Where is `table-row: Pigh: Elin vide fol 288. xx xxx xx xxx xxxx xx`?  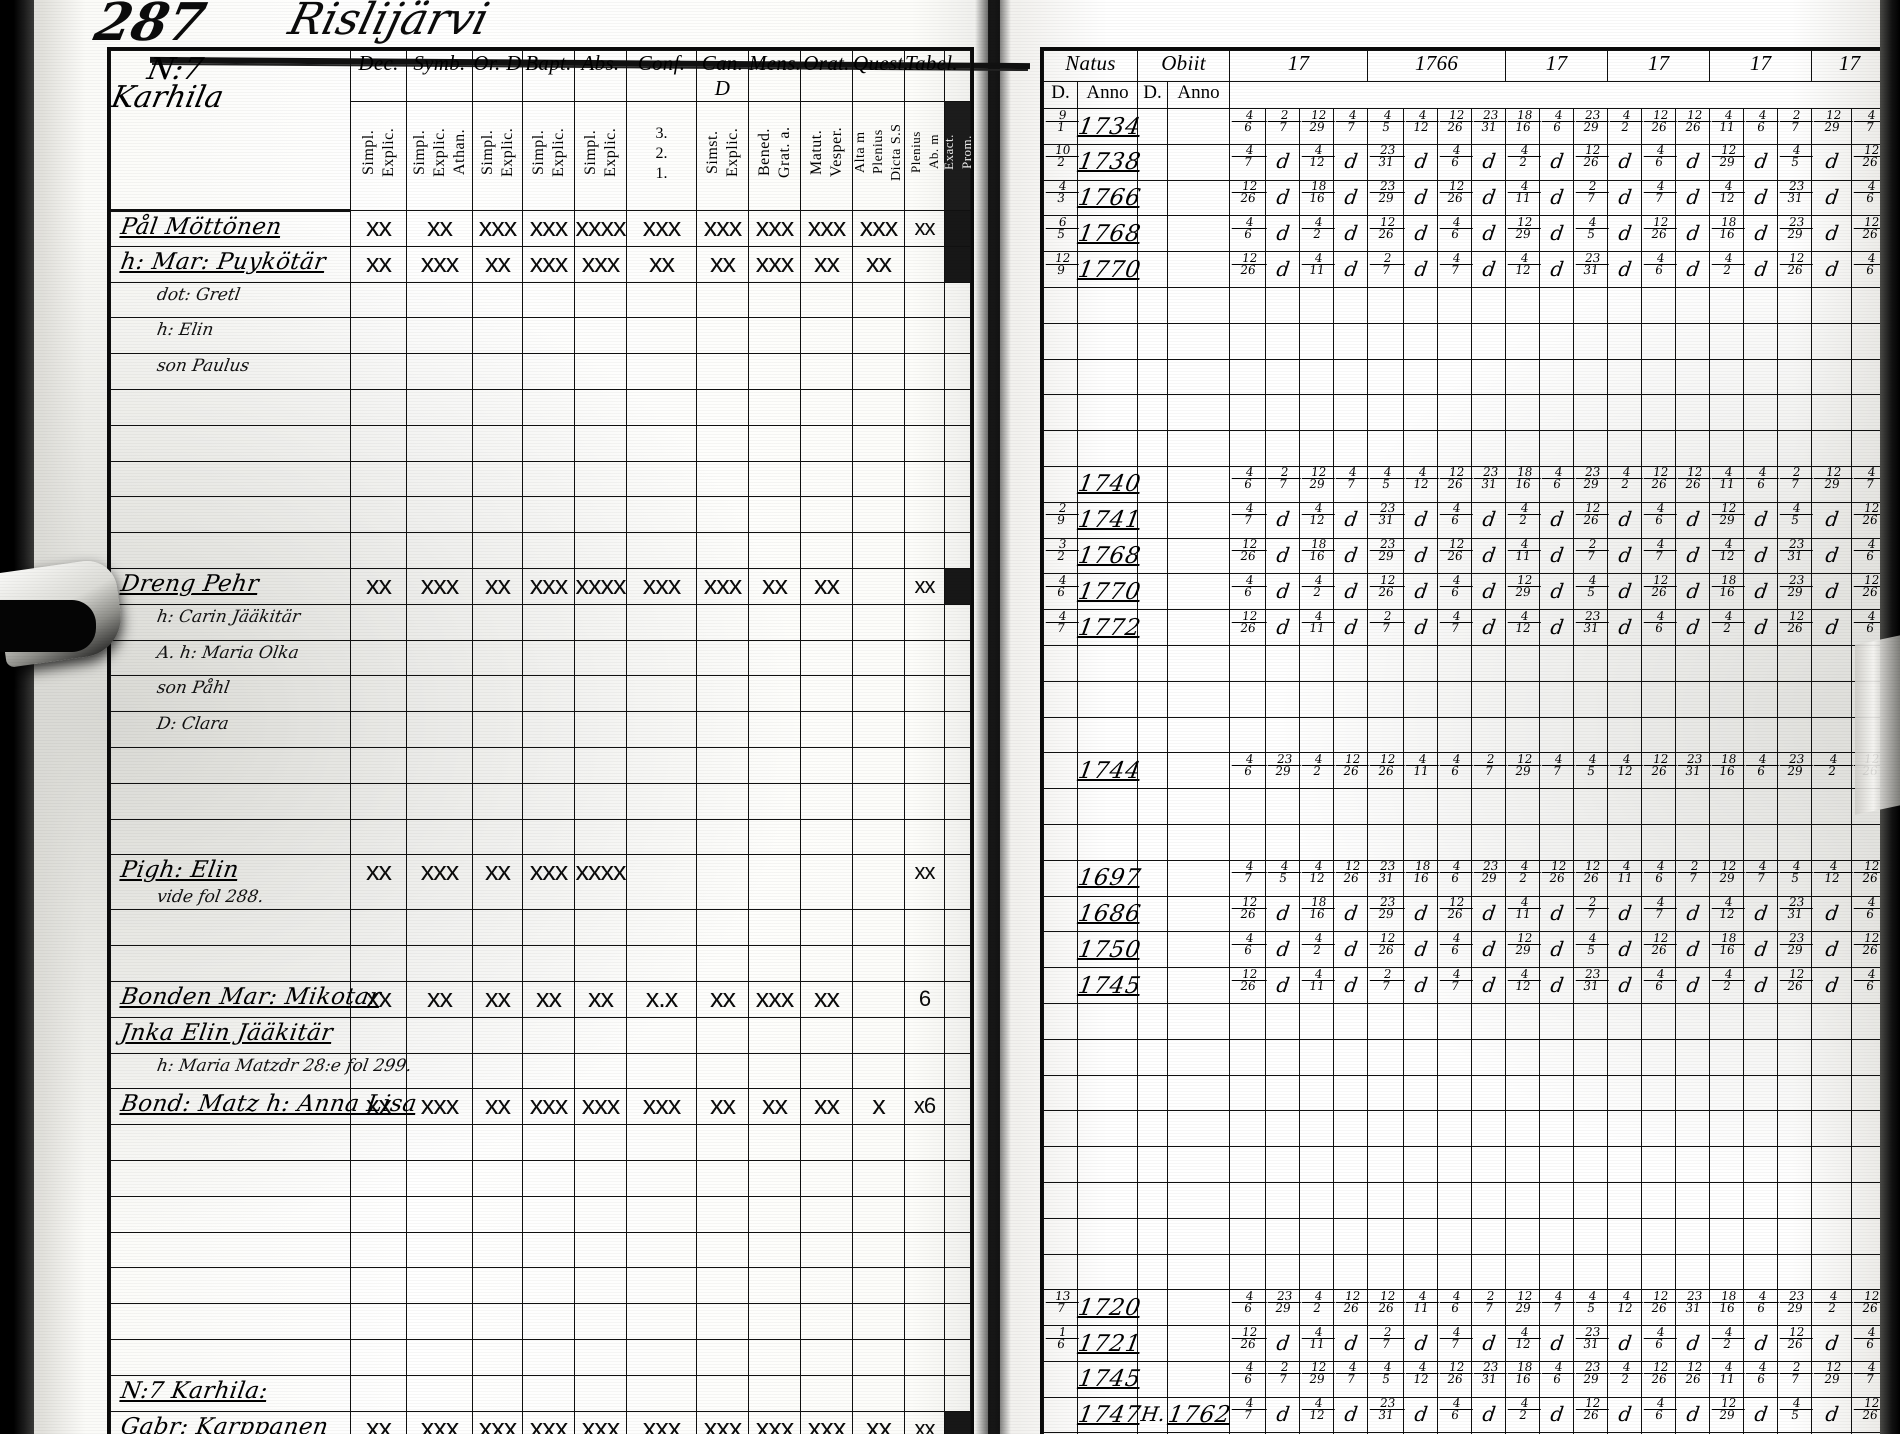
table-row: Pigh: Elin vide fol 288. xx xxx xx xxx xxxx xx is located at coordinates (540, 882).